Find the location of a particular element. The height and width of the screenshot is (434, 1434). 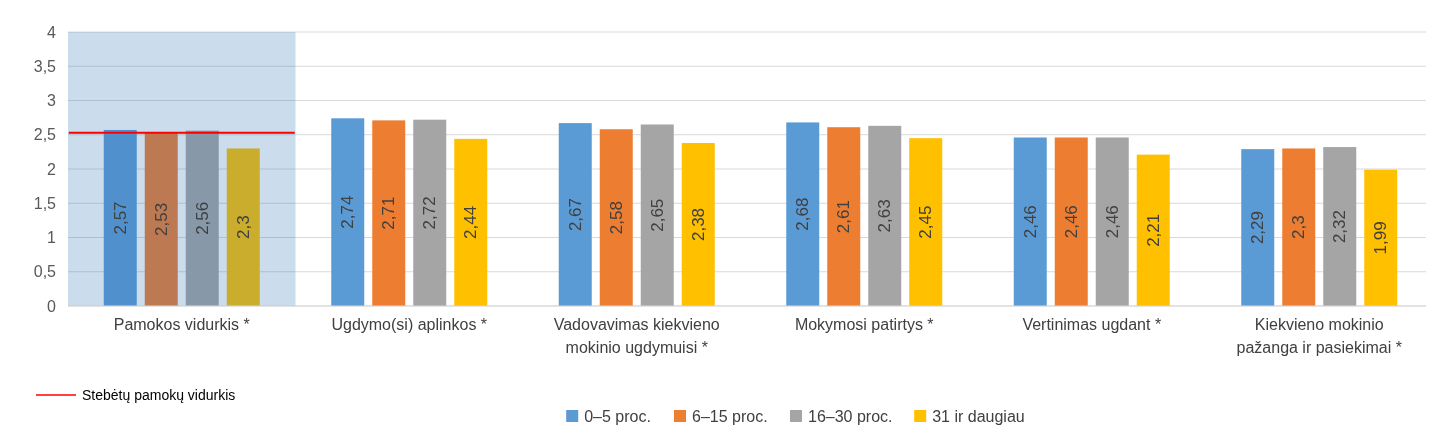

data-label: 2,63 is located at coordinates (885, 216).